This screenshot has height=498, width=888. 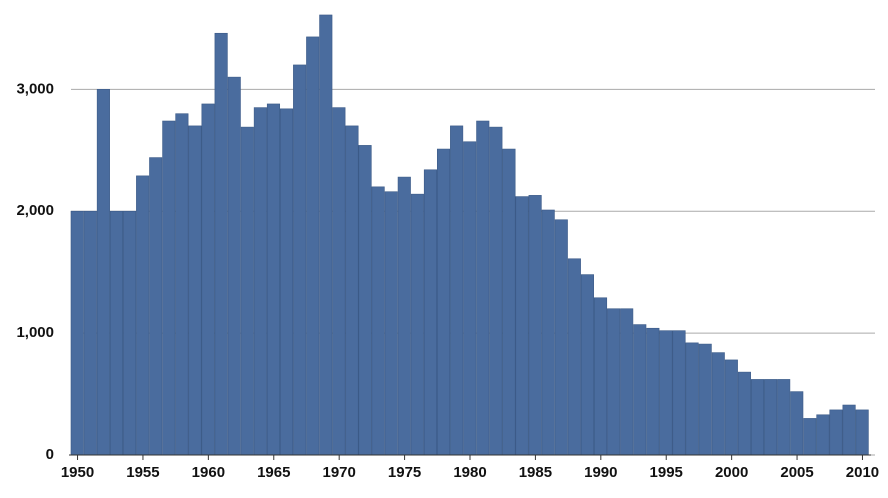 I want to click on x-tick-label: 1980, so click(x=469, y=472).